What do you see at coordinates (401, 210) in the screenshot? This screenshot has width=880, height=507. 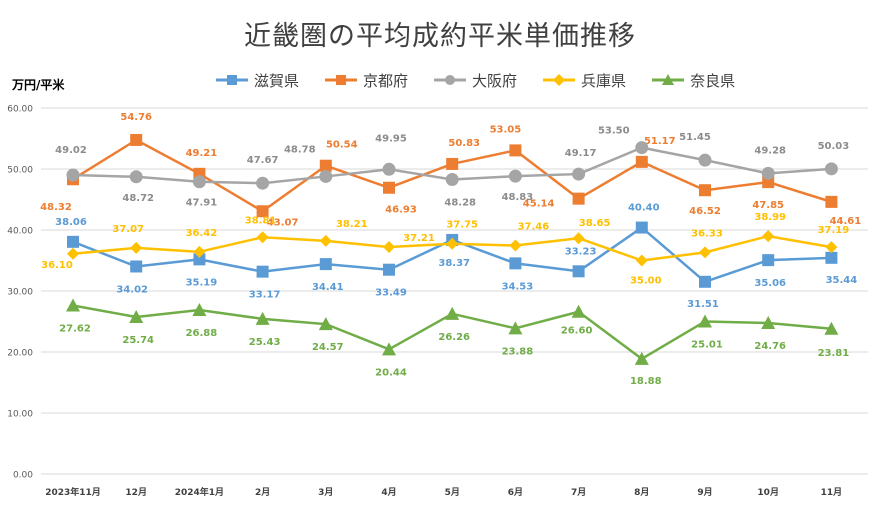 I see `data-label: 46.93` at bounding box center [401, 210].